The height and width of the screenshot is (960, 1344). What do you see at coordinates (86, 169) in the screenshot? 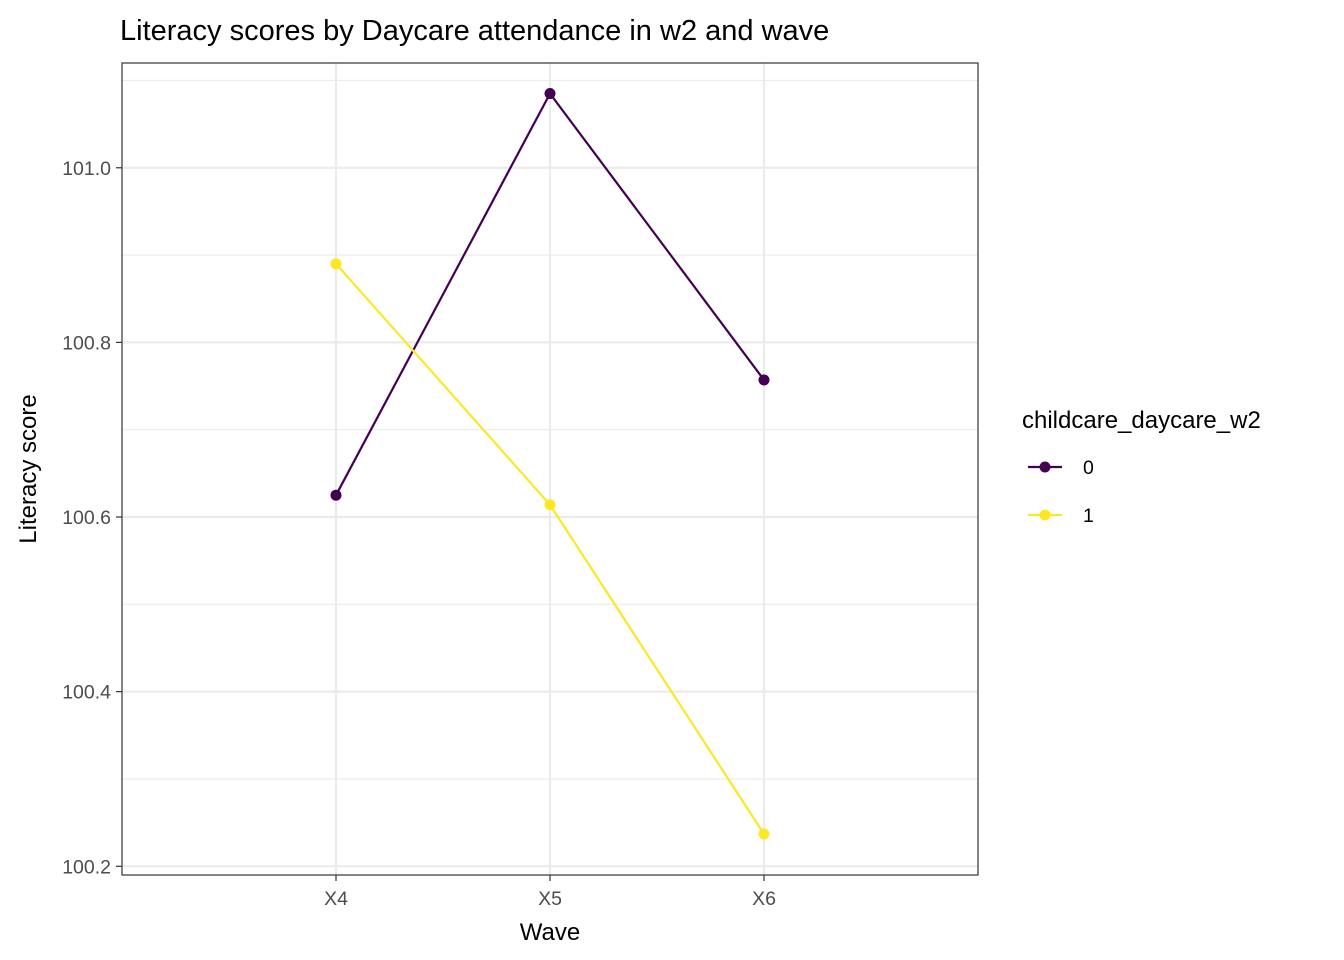
I see `y-tick-label: 101.0` at bounding box center [86, 169].